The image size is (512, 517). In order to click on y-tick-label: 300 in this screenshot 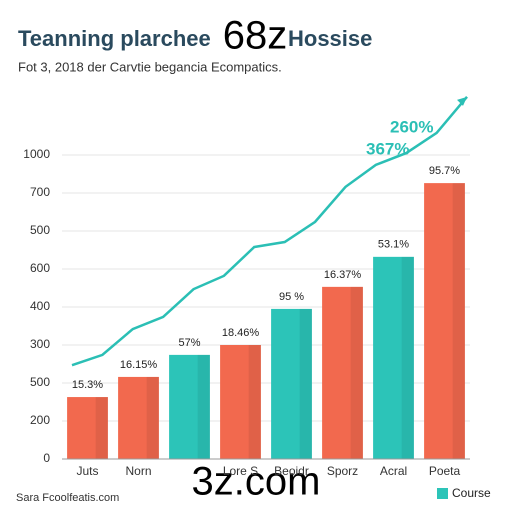, I will do `click(40, 344)`.